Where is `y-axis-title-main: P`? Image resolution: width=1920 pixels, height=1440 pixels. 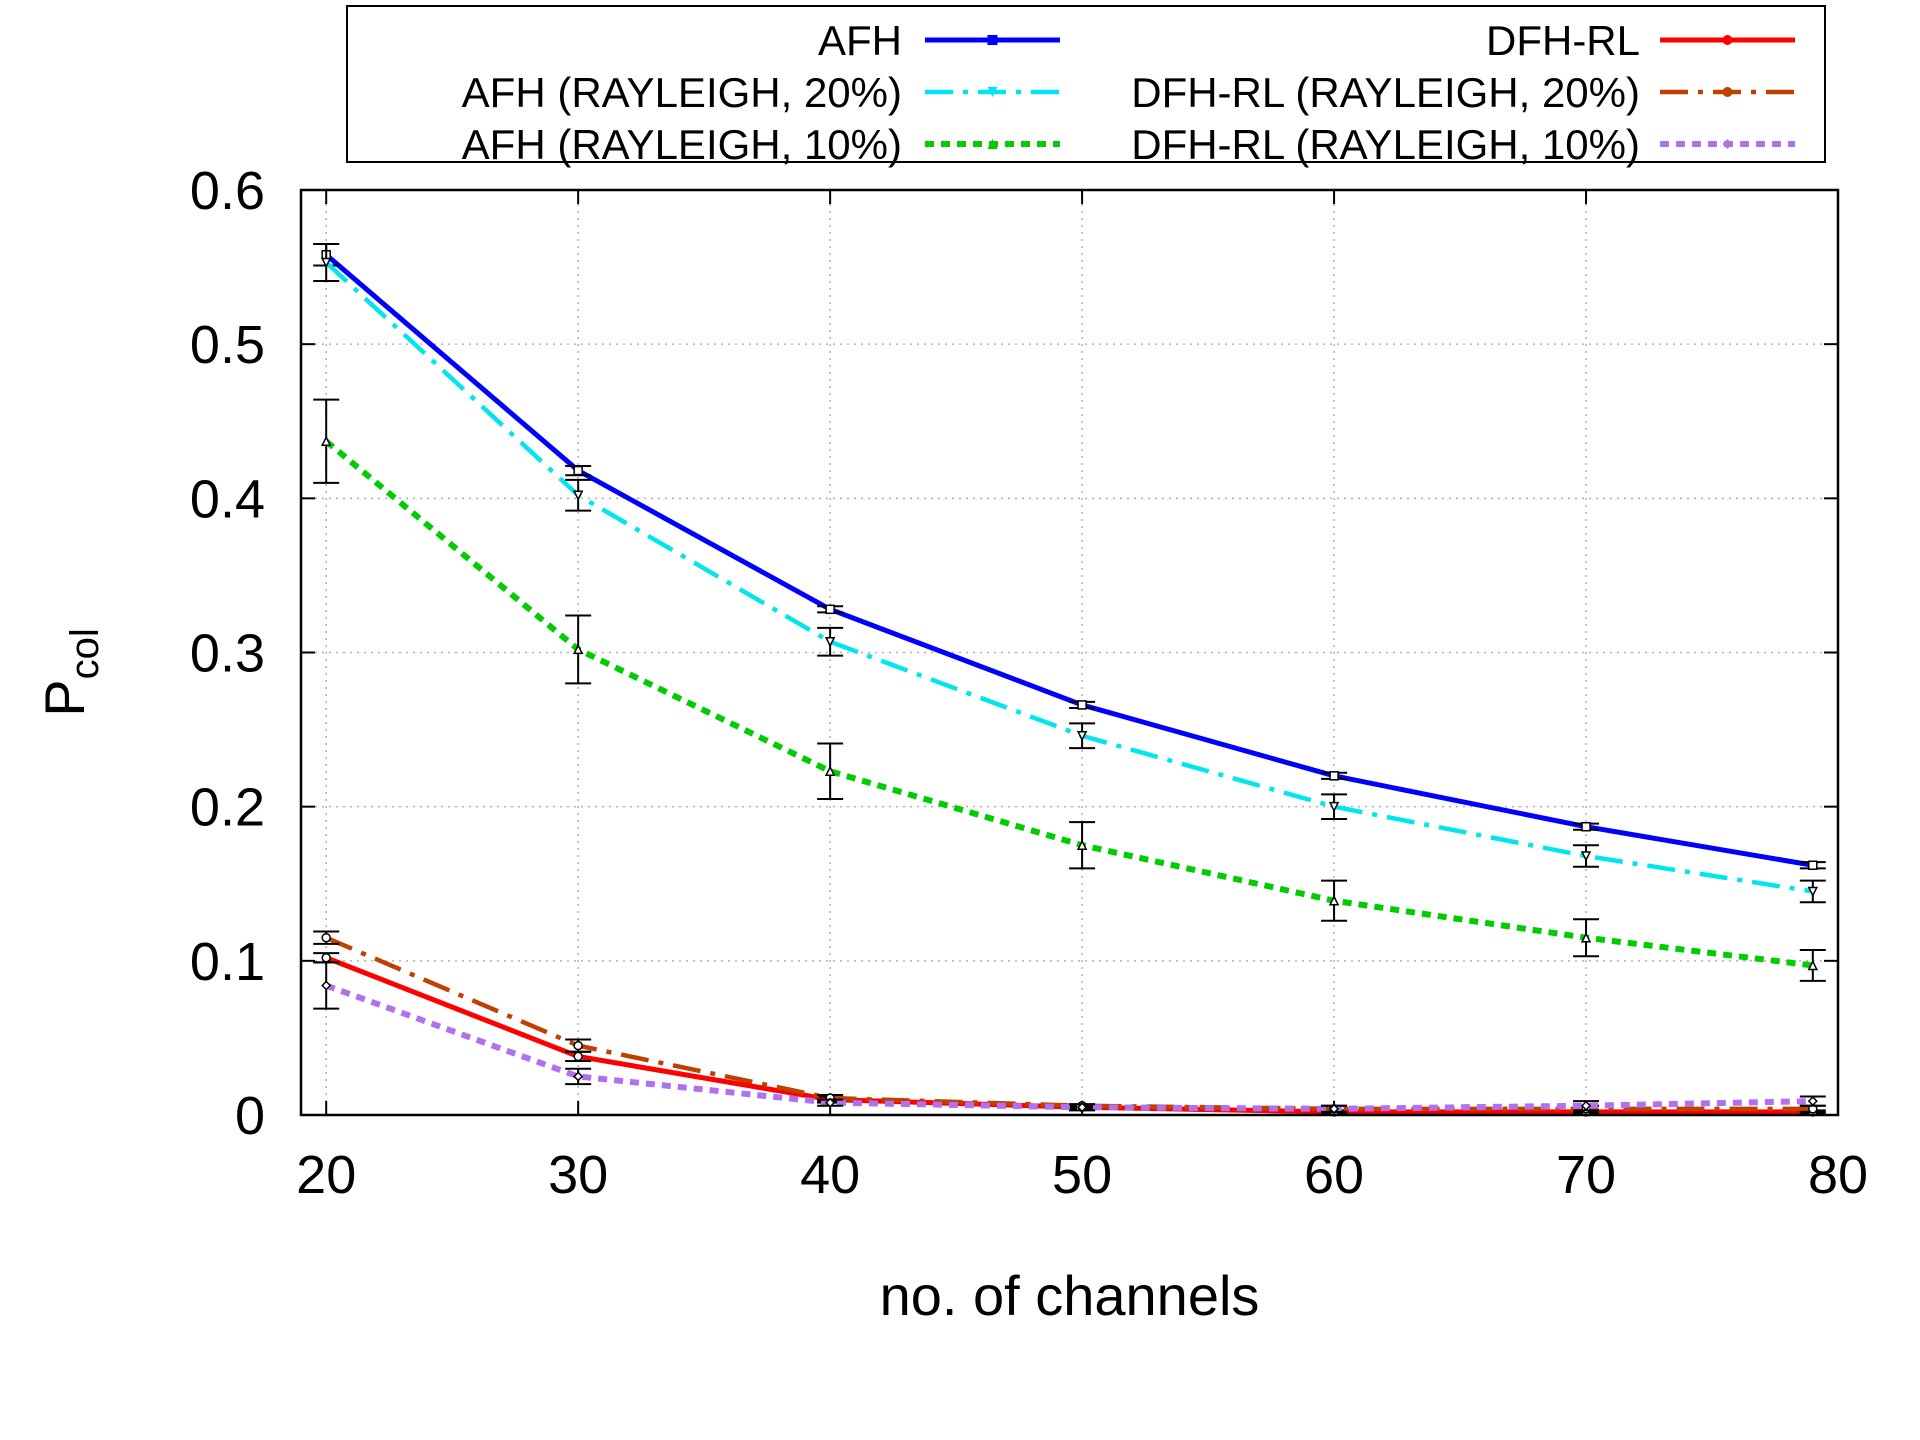
y-axis-title-main: P is located at coordinates (64, 697).